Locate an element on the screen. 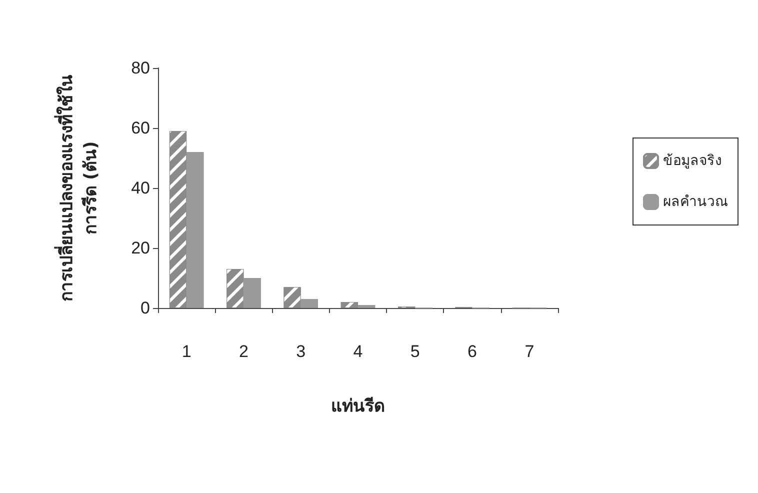  y-tick-label: 60 is located at coordinates (140, 128).